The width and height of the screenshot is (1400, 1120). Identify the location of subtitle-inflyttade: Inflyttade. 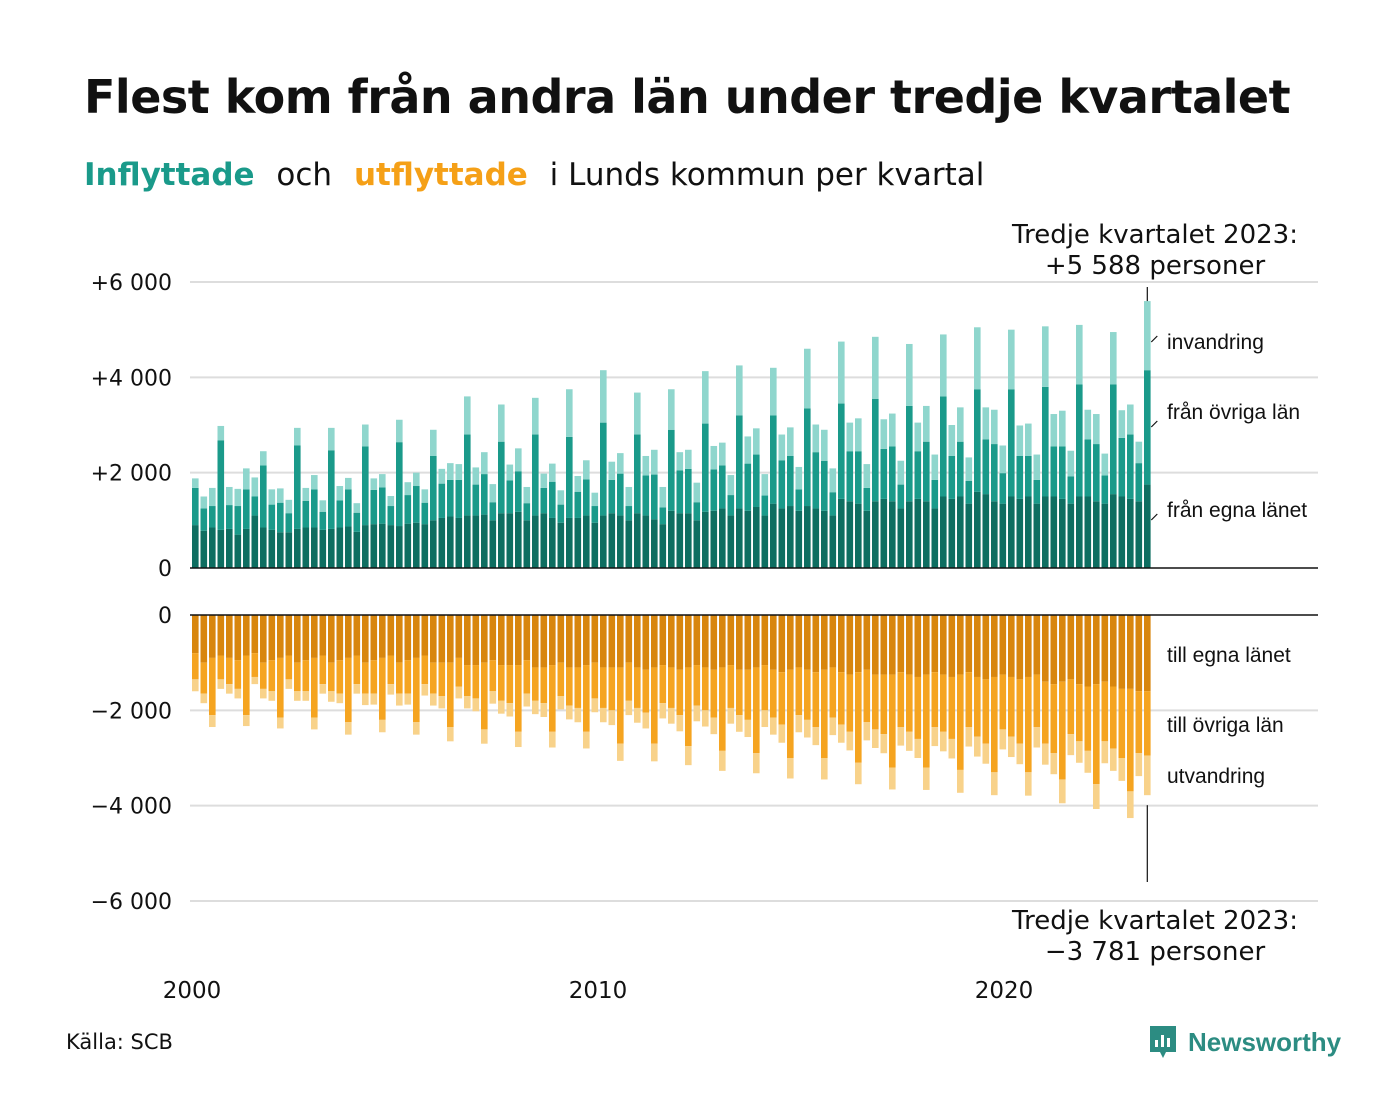
(169, 175).